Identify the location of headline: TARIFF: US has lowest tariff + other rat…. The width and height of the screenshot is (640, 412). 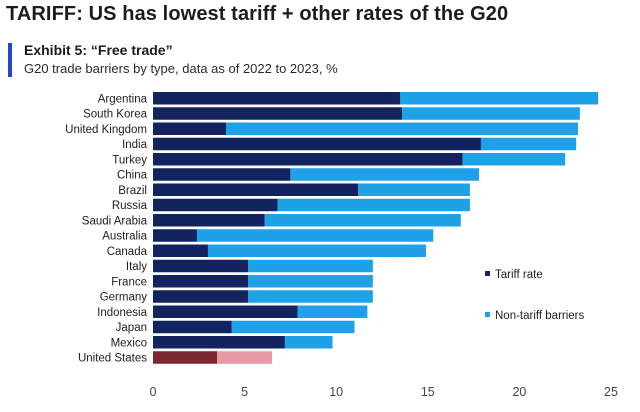
(257, 14).